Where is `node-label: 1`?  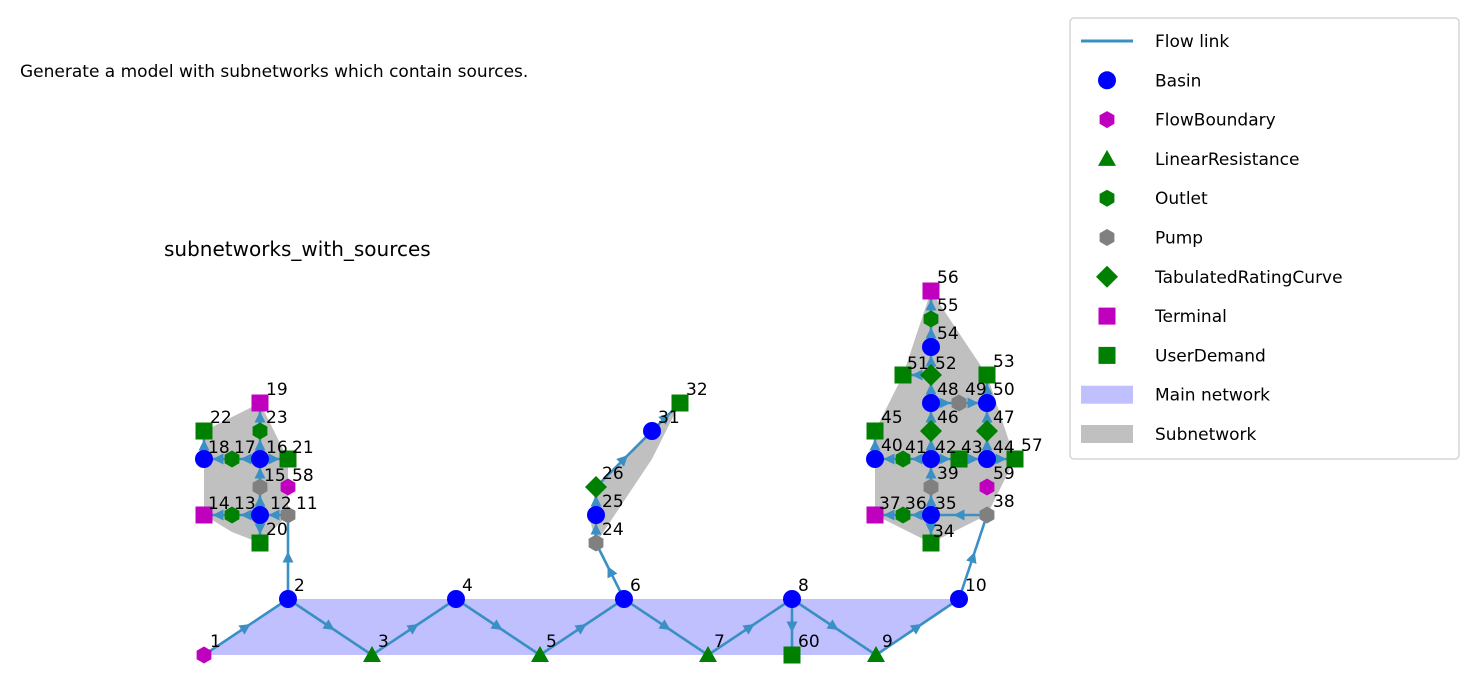
node-label: 1 is located at coordinates (215, 642).